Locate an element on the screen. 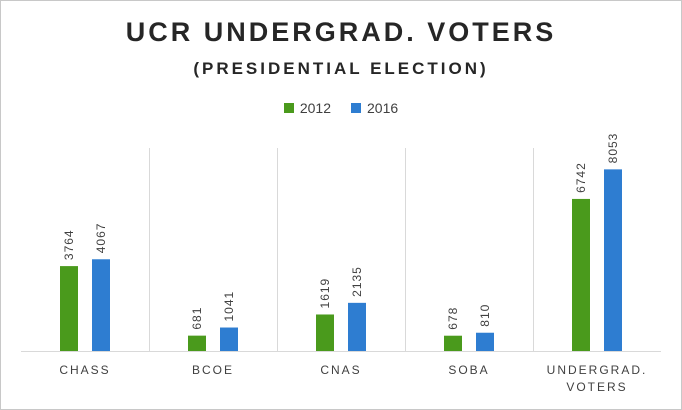 Image resolution: width=682 pixels, height=410 pixels. legend-swatch-2012 is located at coordinates (288, 108).